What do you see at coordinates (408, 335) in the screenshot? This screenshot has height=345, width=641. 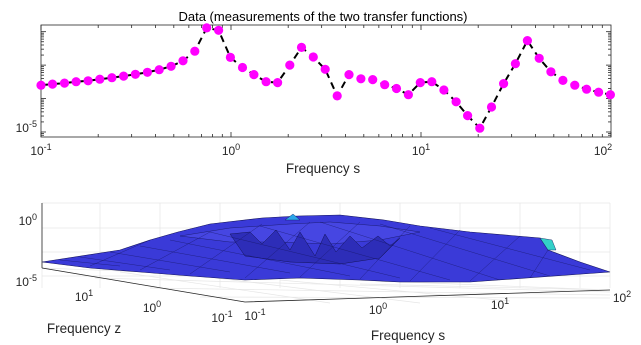 I see `surface-x-axis-label: Frequency s` at bounding box center [408, 335].